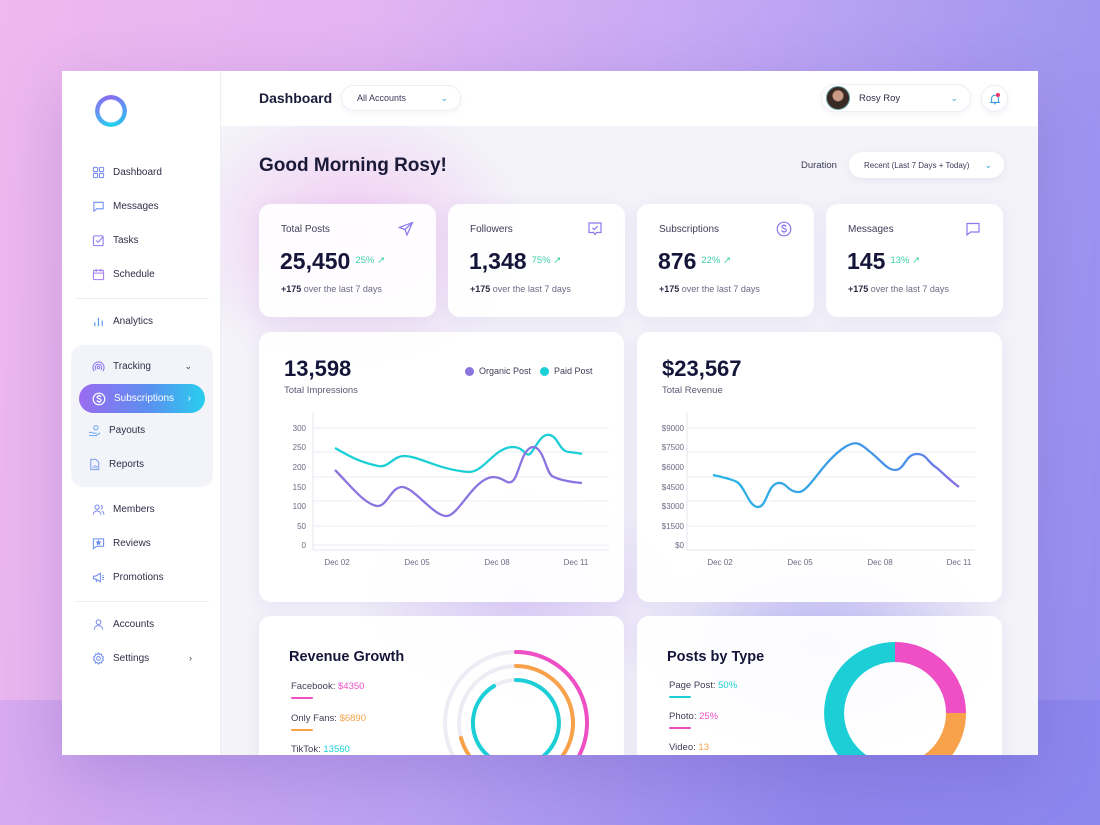 The image size is (1100, 825). I want to click on stat-growth: 75% ↗, so click(546, 260).